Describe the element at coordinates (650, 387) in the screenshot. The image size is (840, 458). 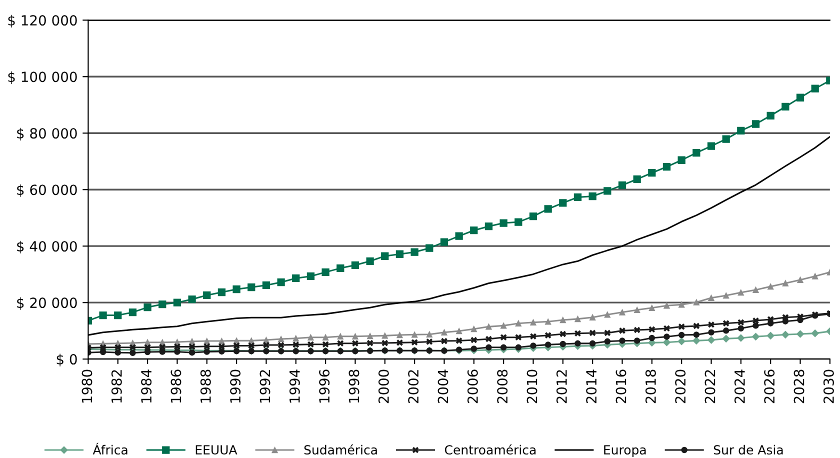
I see `x-tick-label: 2018` at that location.